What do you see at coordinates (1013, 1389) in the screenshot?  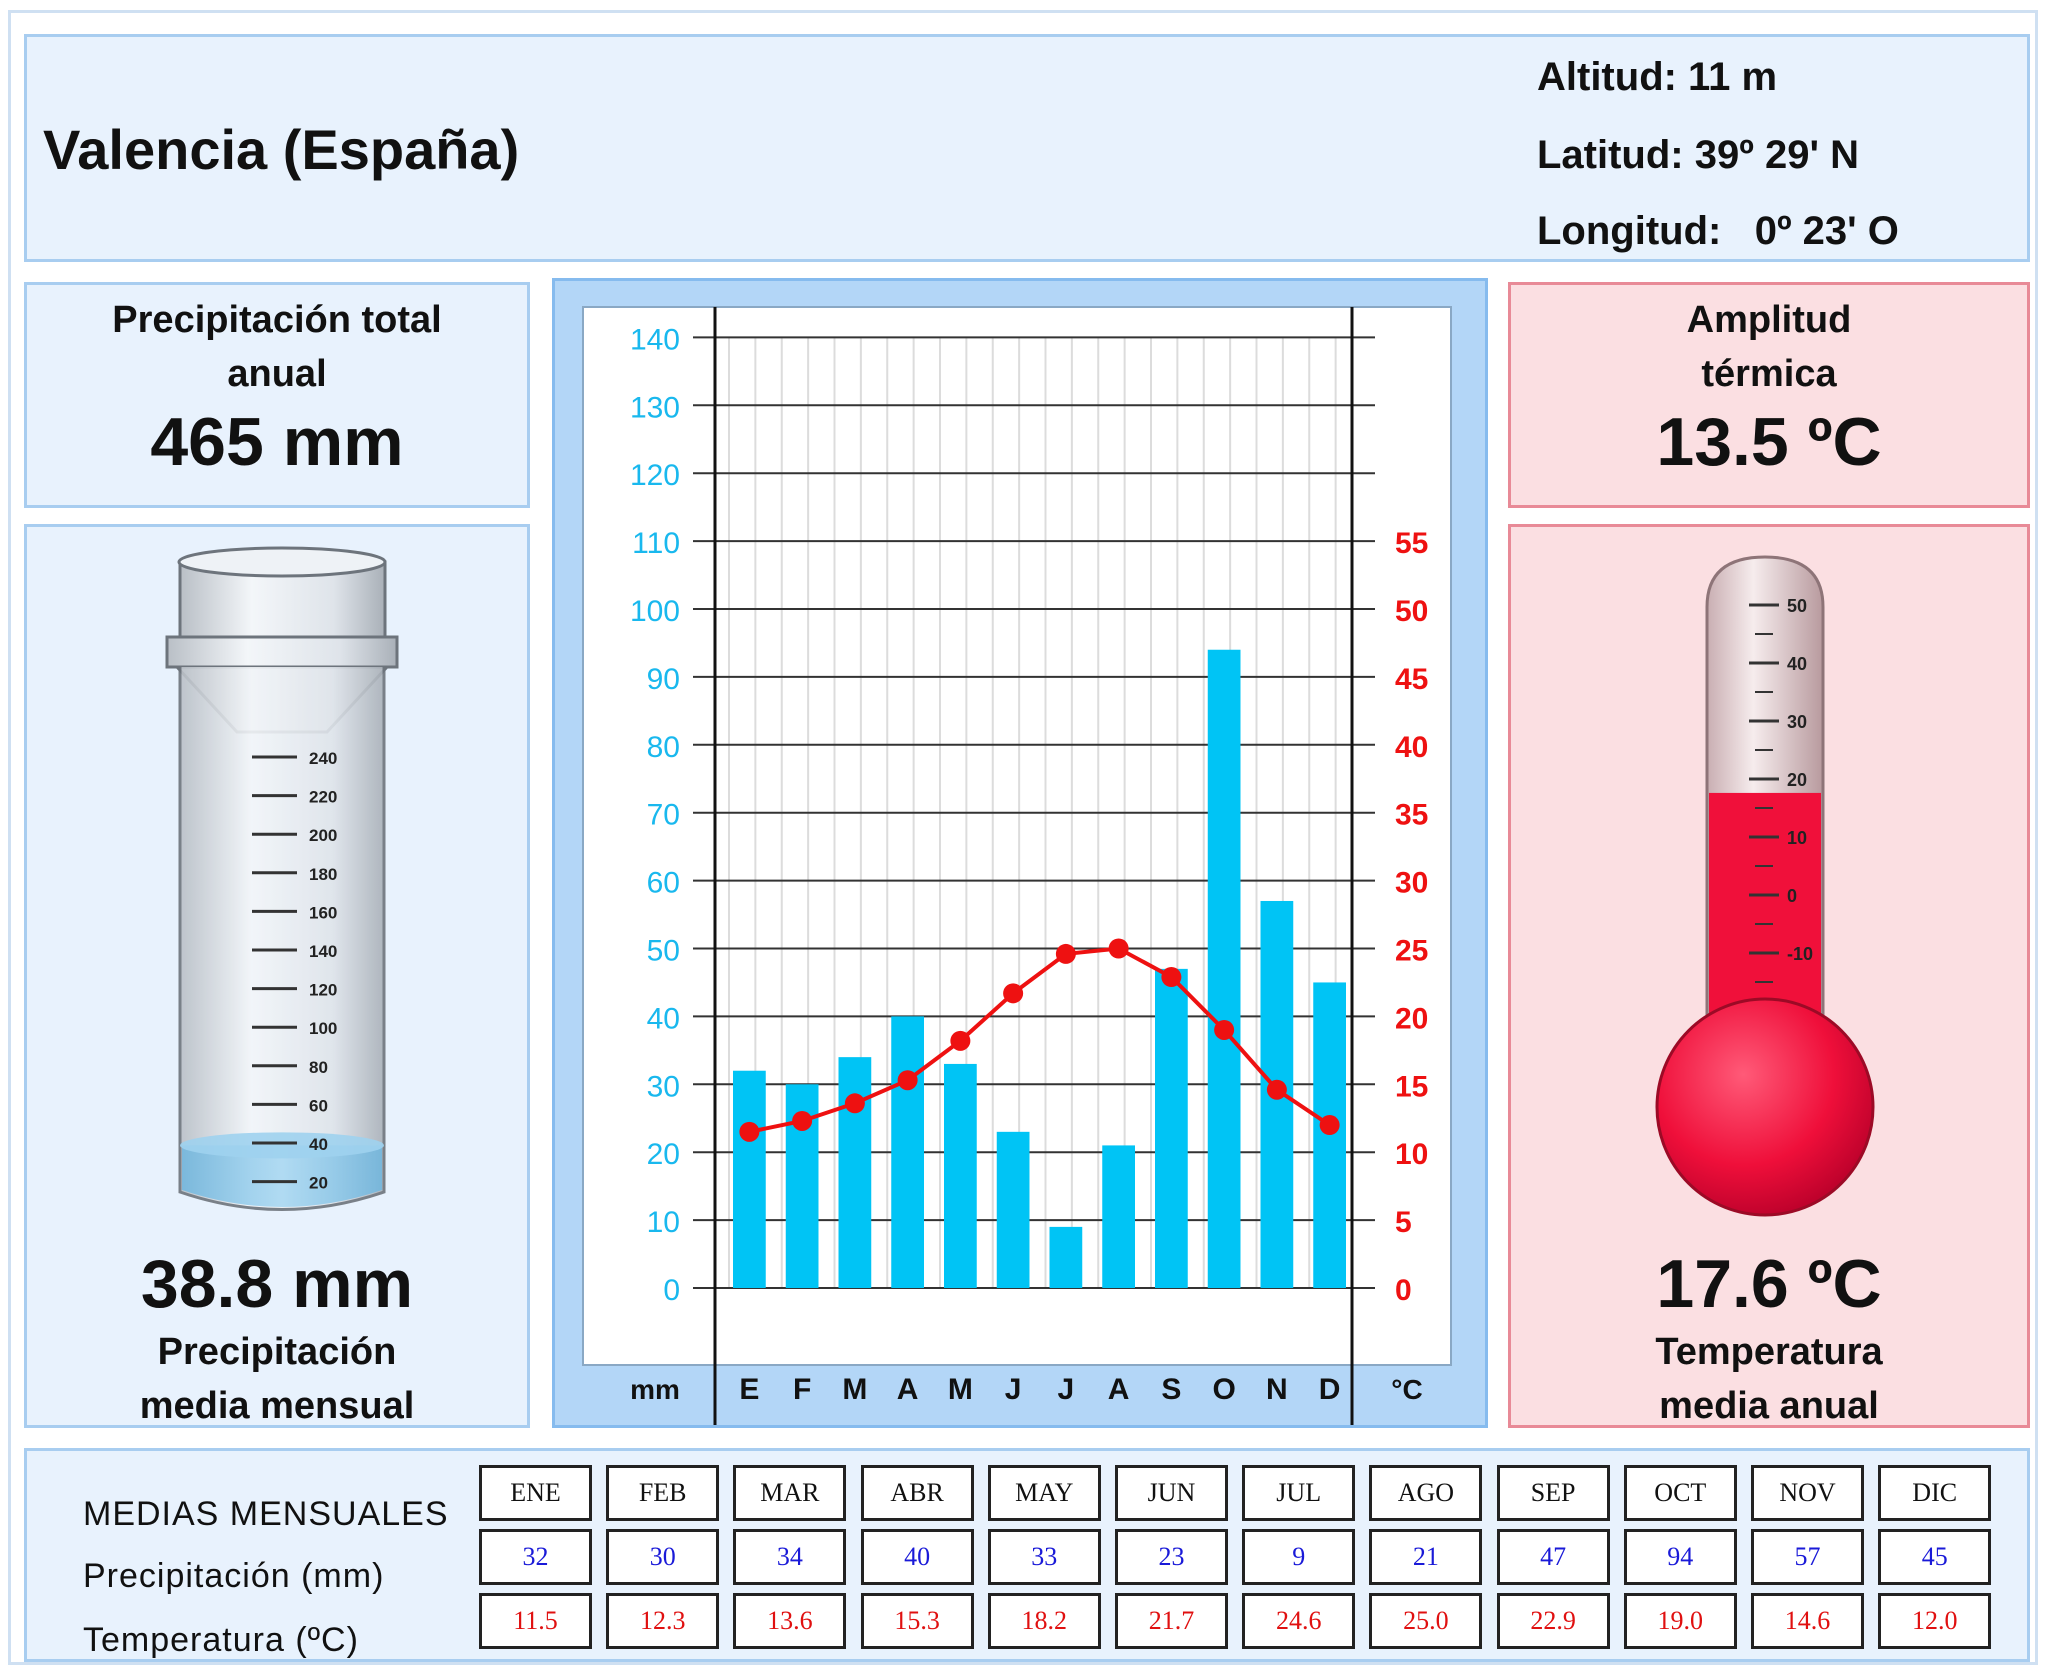 I see `month-label: J` at bounding box center [1013, 1389].